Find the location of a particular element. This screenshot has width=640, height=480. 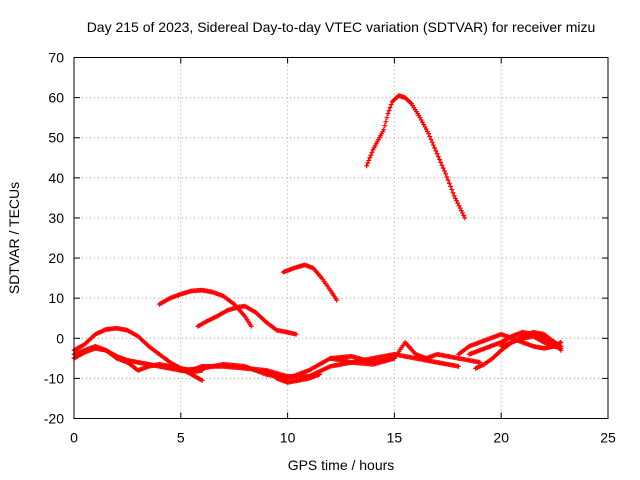

y-tick-label: 0 is located at coordinates (60, 338).